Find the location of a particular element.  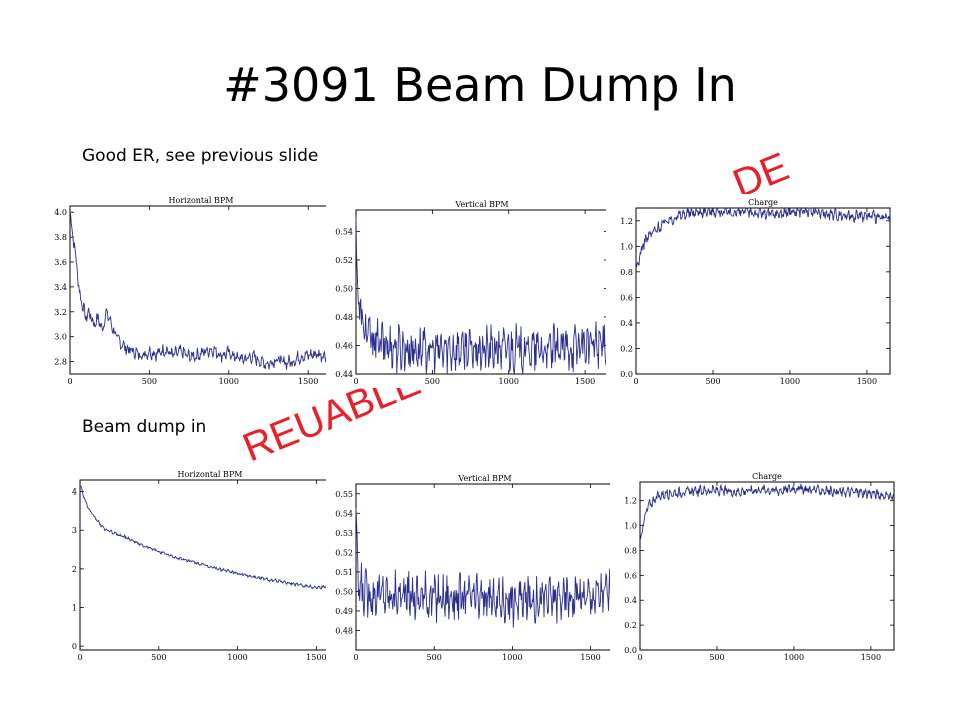

y-tick-label: 0.44 is located at coordinates (344, 374).